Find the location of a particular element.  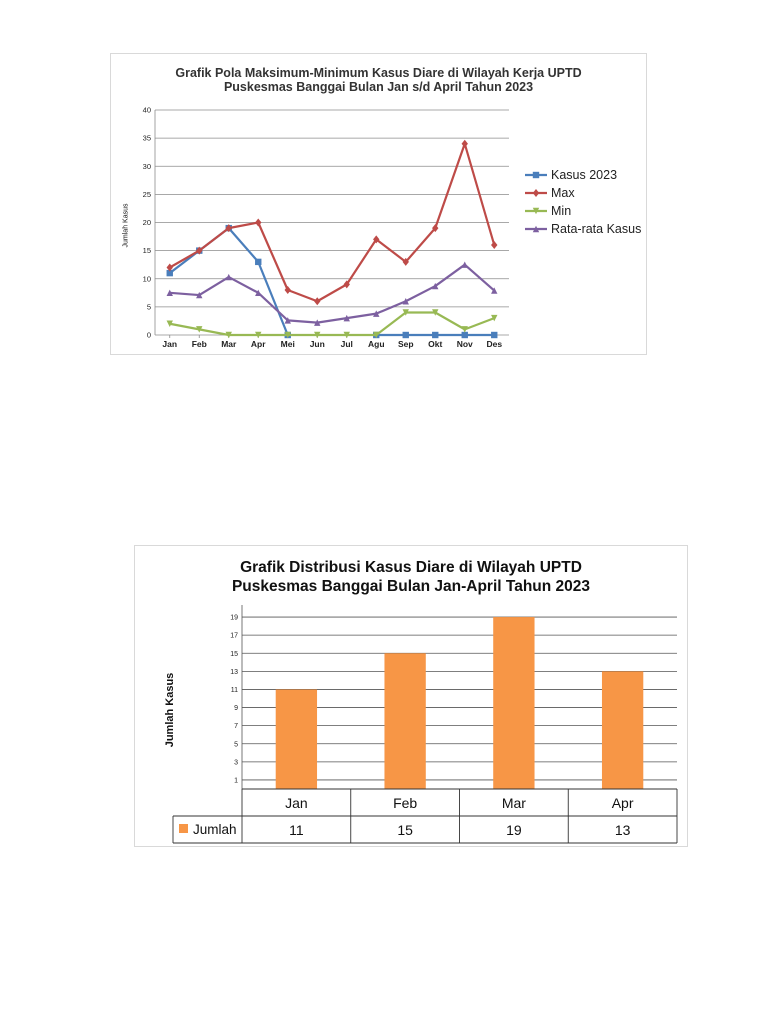

legend-item: Max is located at coordinates (583, 193).